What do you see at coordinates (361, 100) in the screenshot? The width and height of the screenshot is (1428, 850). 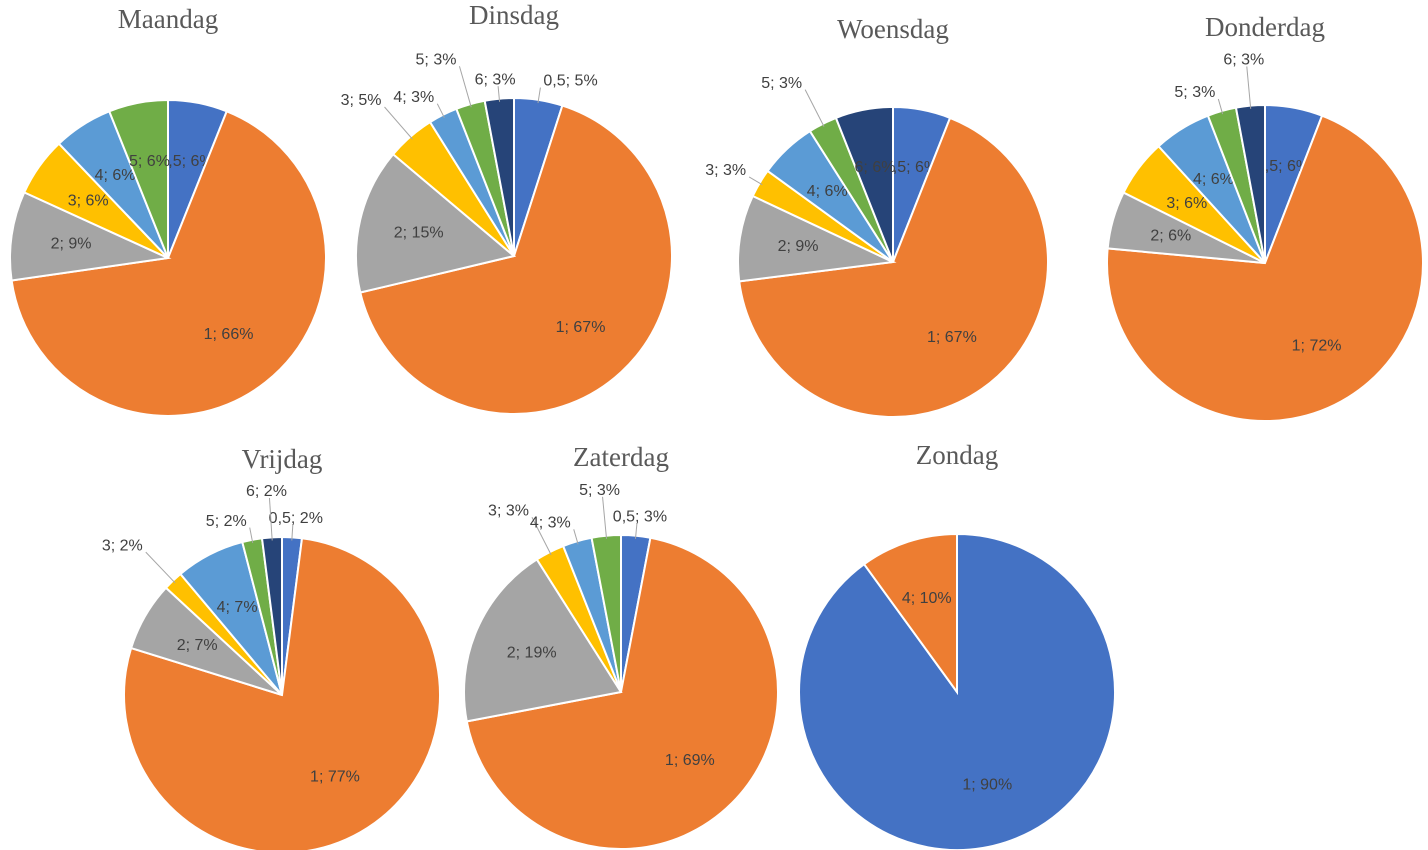 I see `data-label: 3; 5%` at bounding box center [361, 100].